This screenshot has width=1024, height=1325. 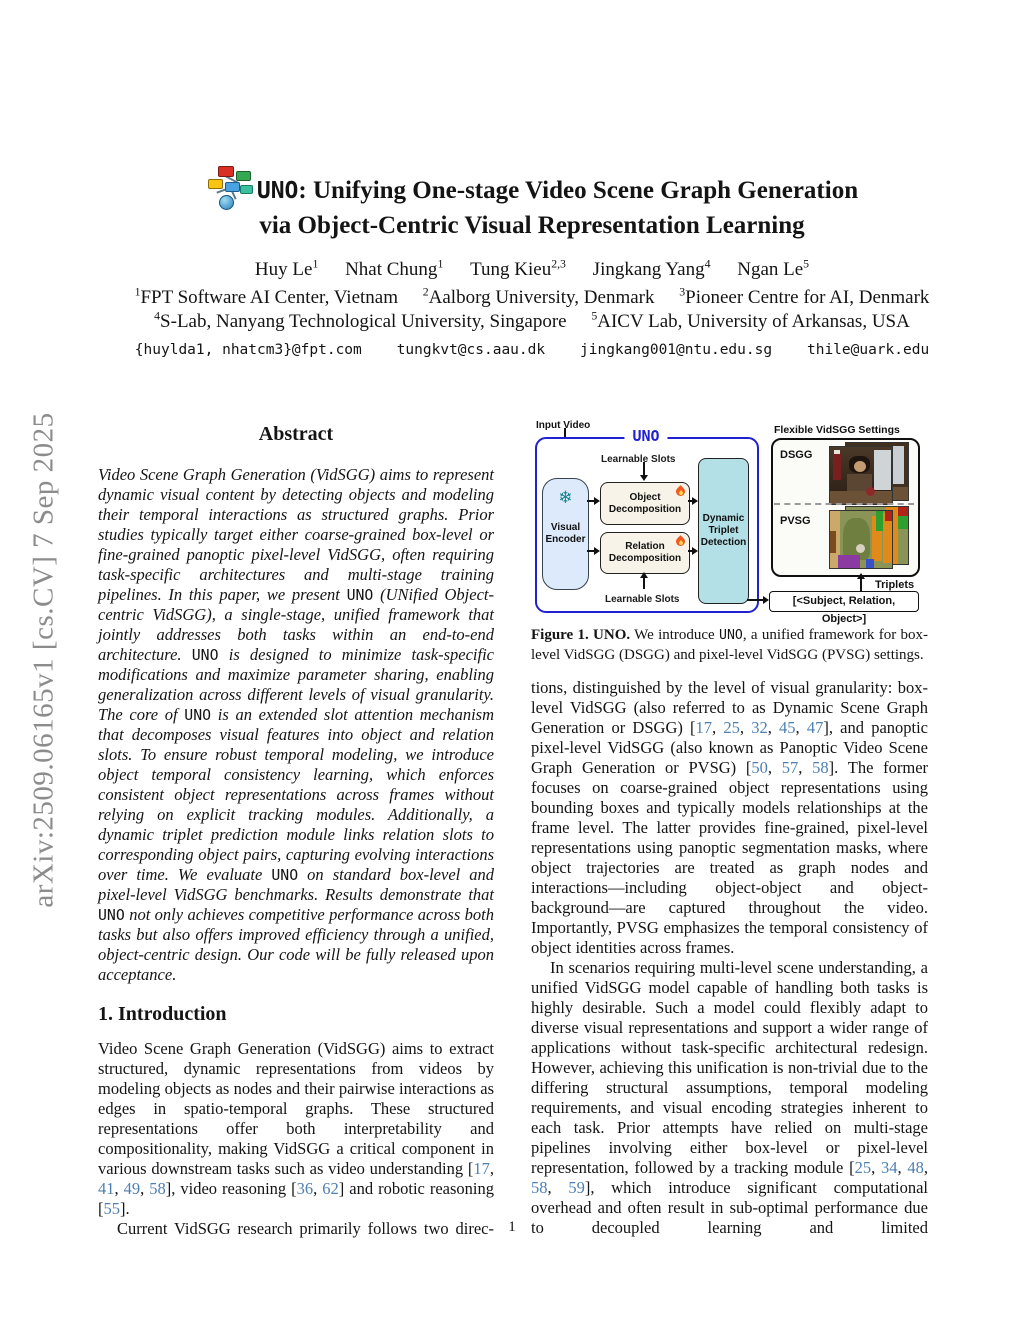 I want to click on pvsg-mask-front, so click(x=861, y=539).